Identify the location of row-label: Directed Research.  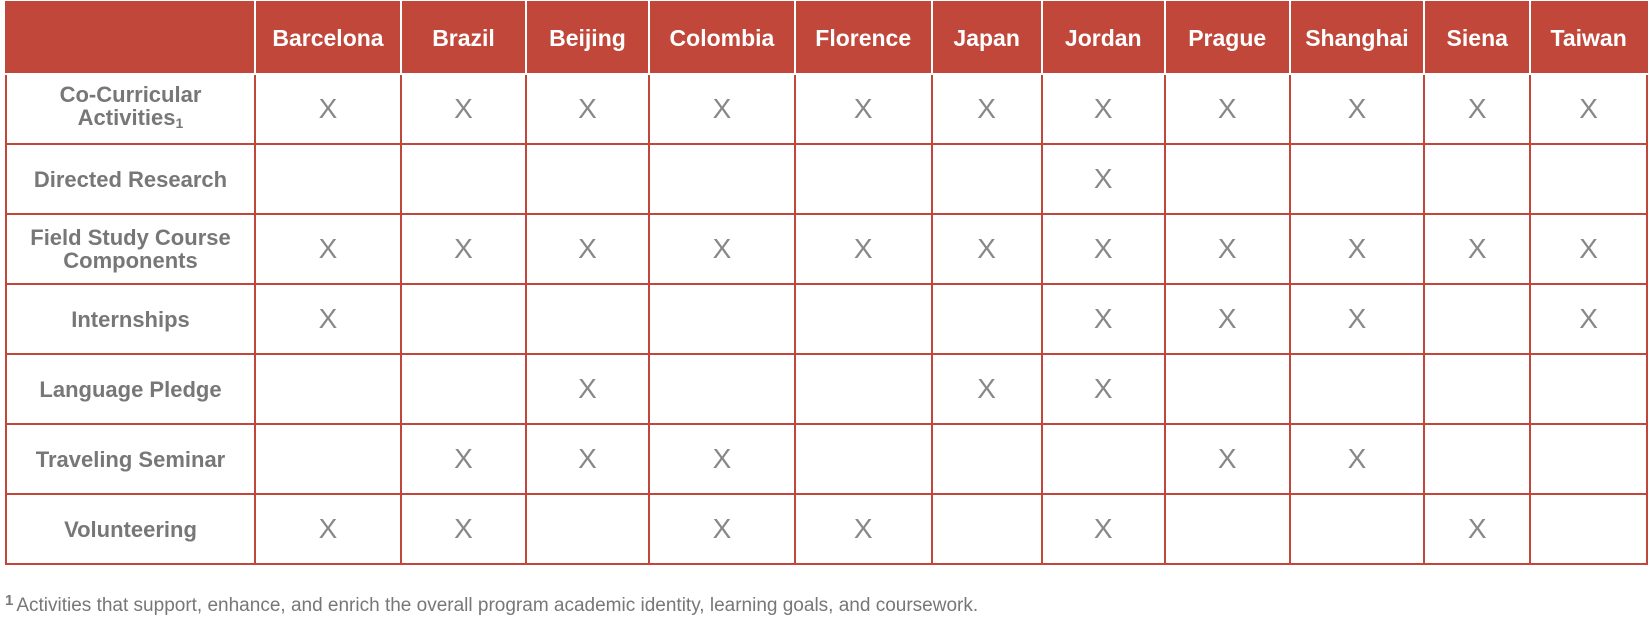
(130, 179).